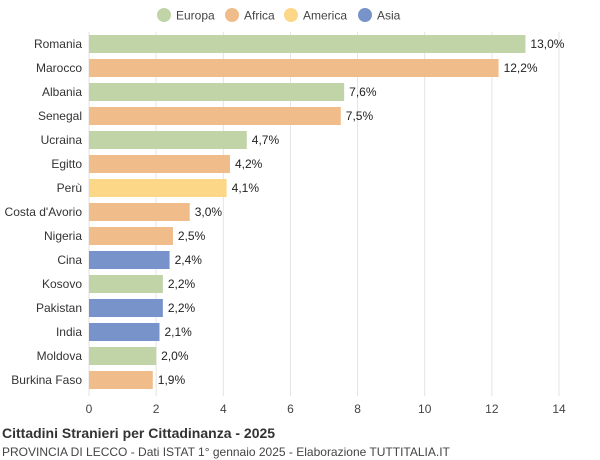 This screenshot has width=600, height=460. Describe the element at coordinates (307, 44) in the screenshot. I see `bar-romania` at that location.